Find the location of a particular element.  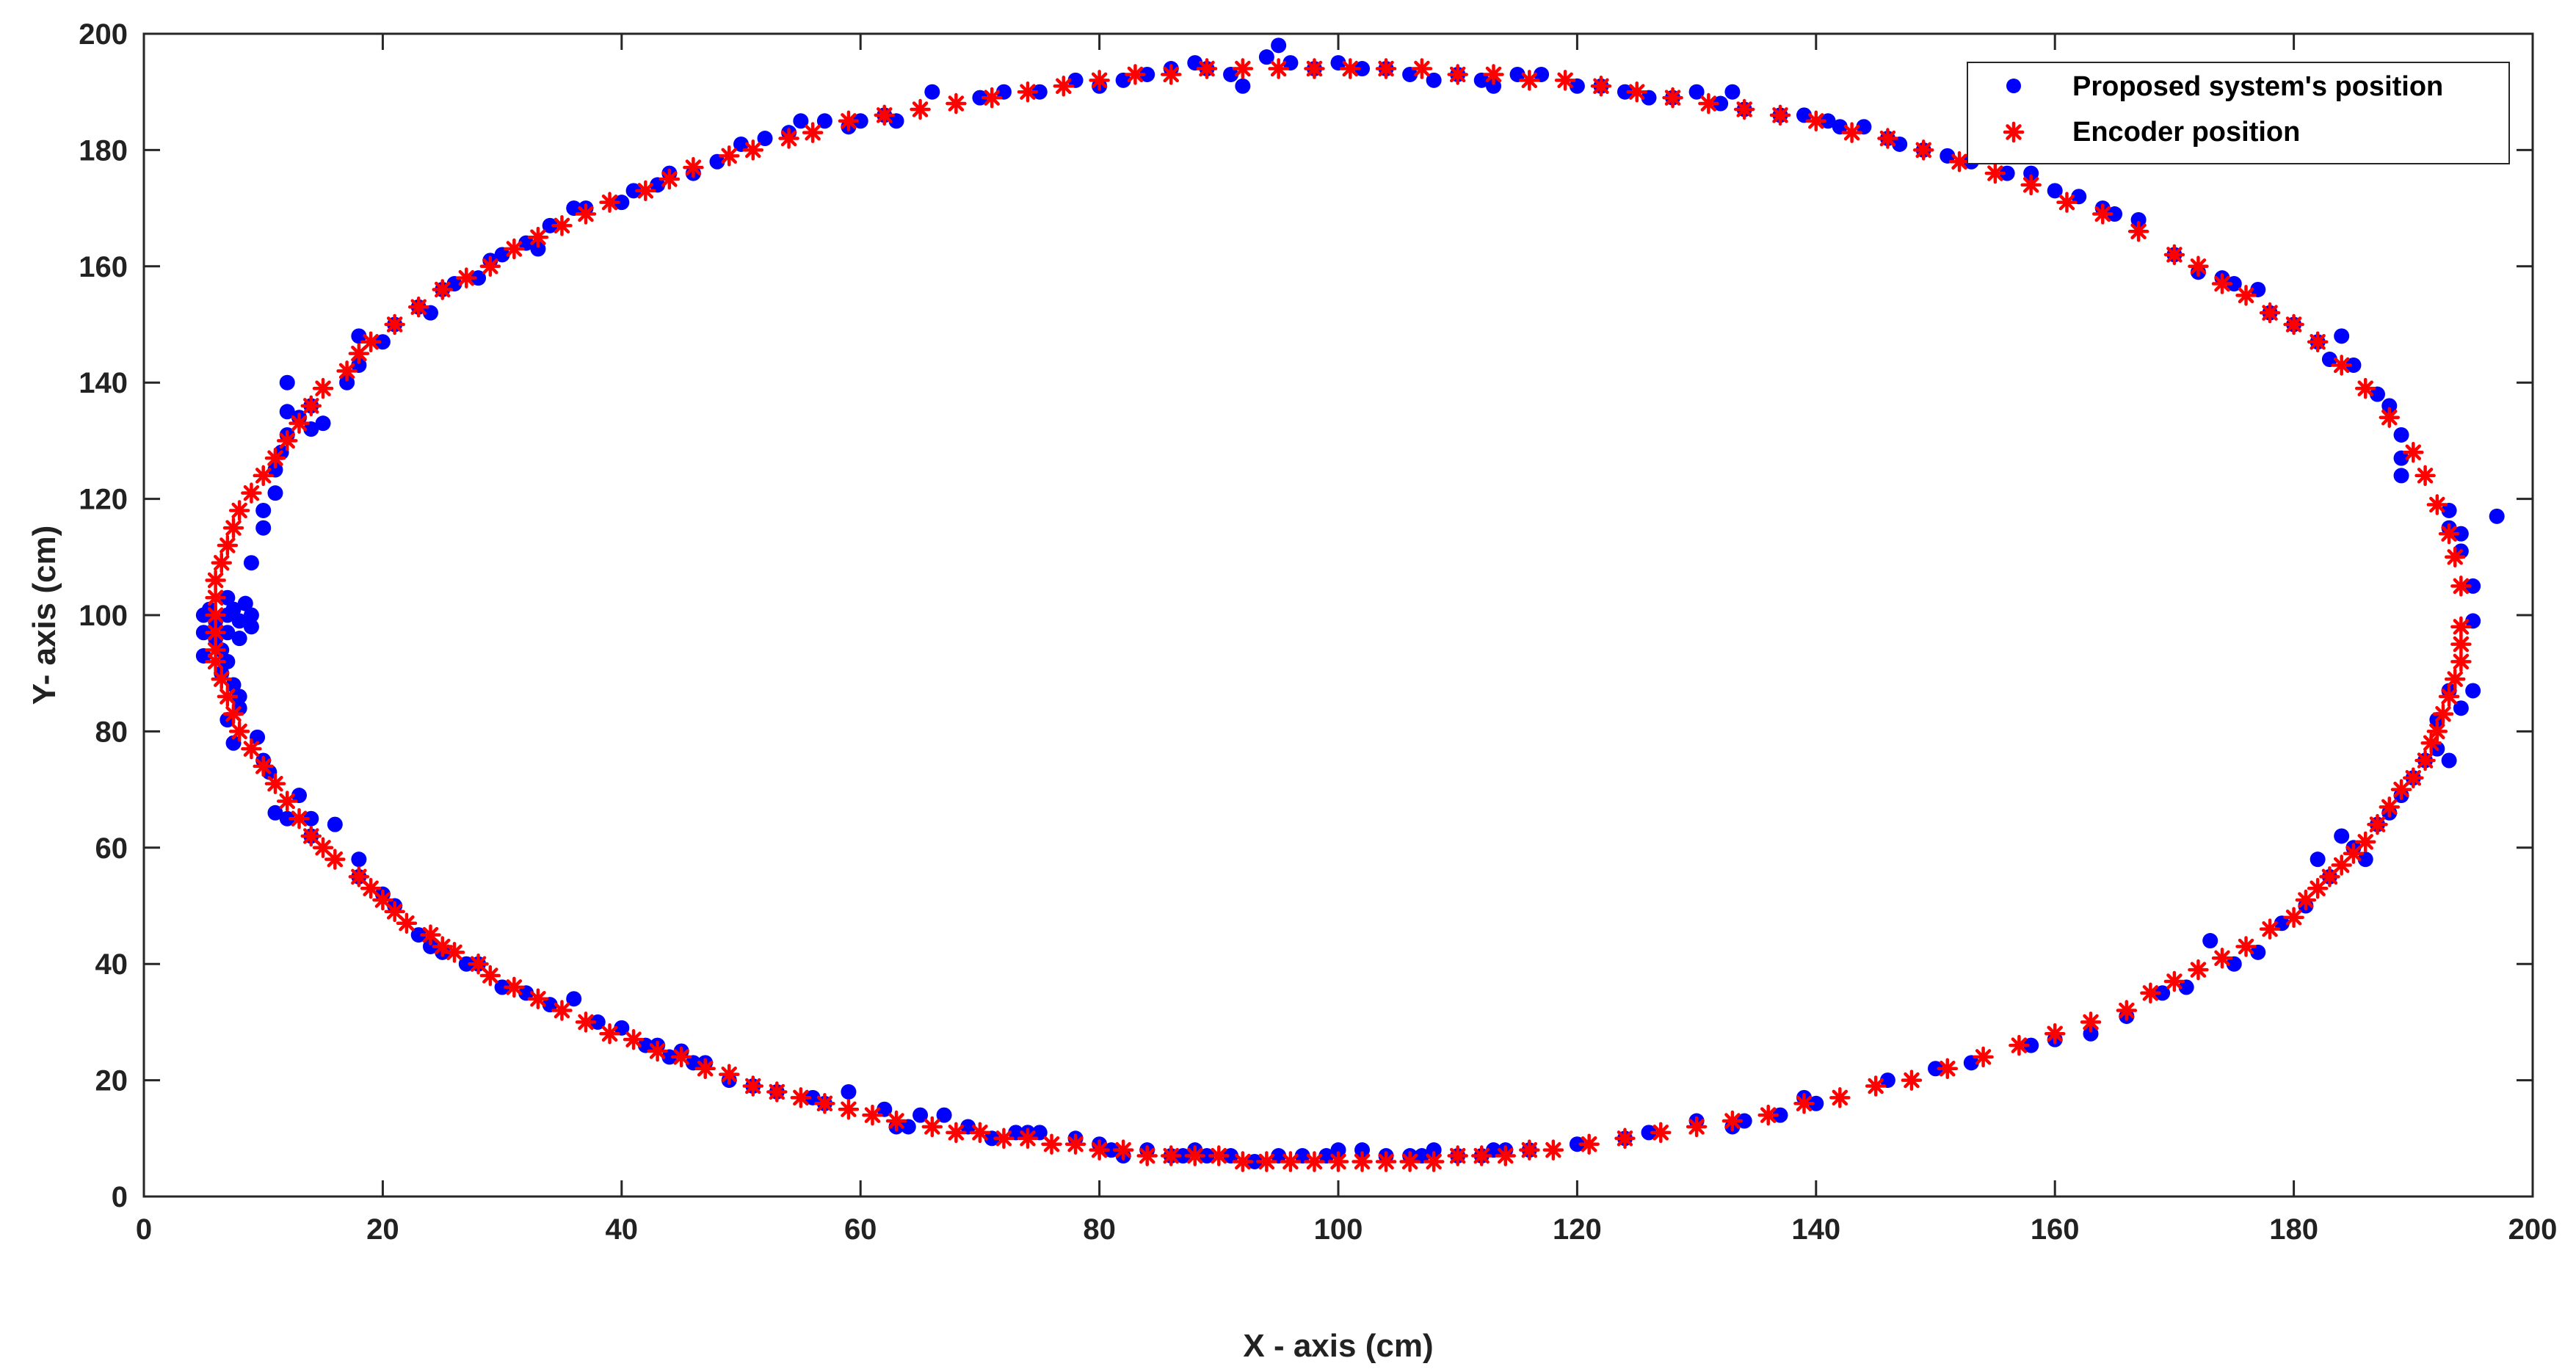

y-tick-label: 20 is located at coordinates (112, 1081).